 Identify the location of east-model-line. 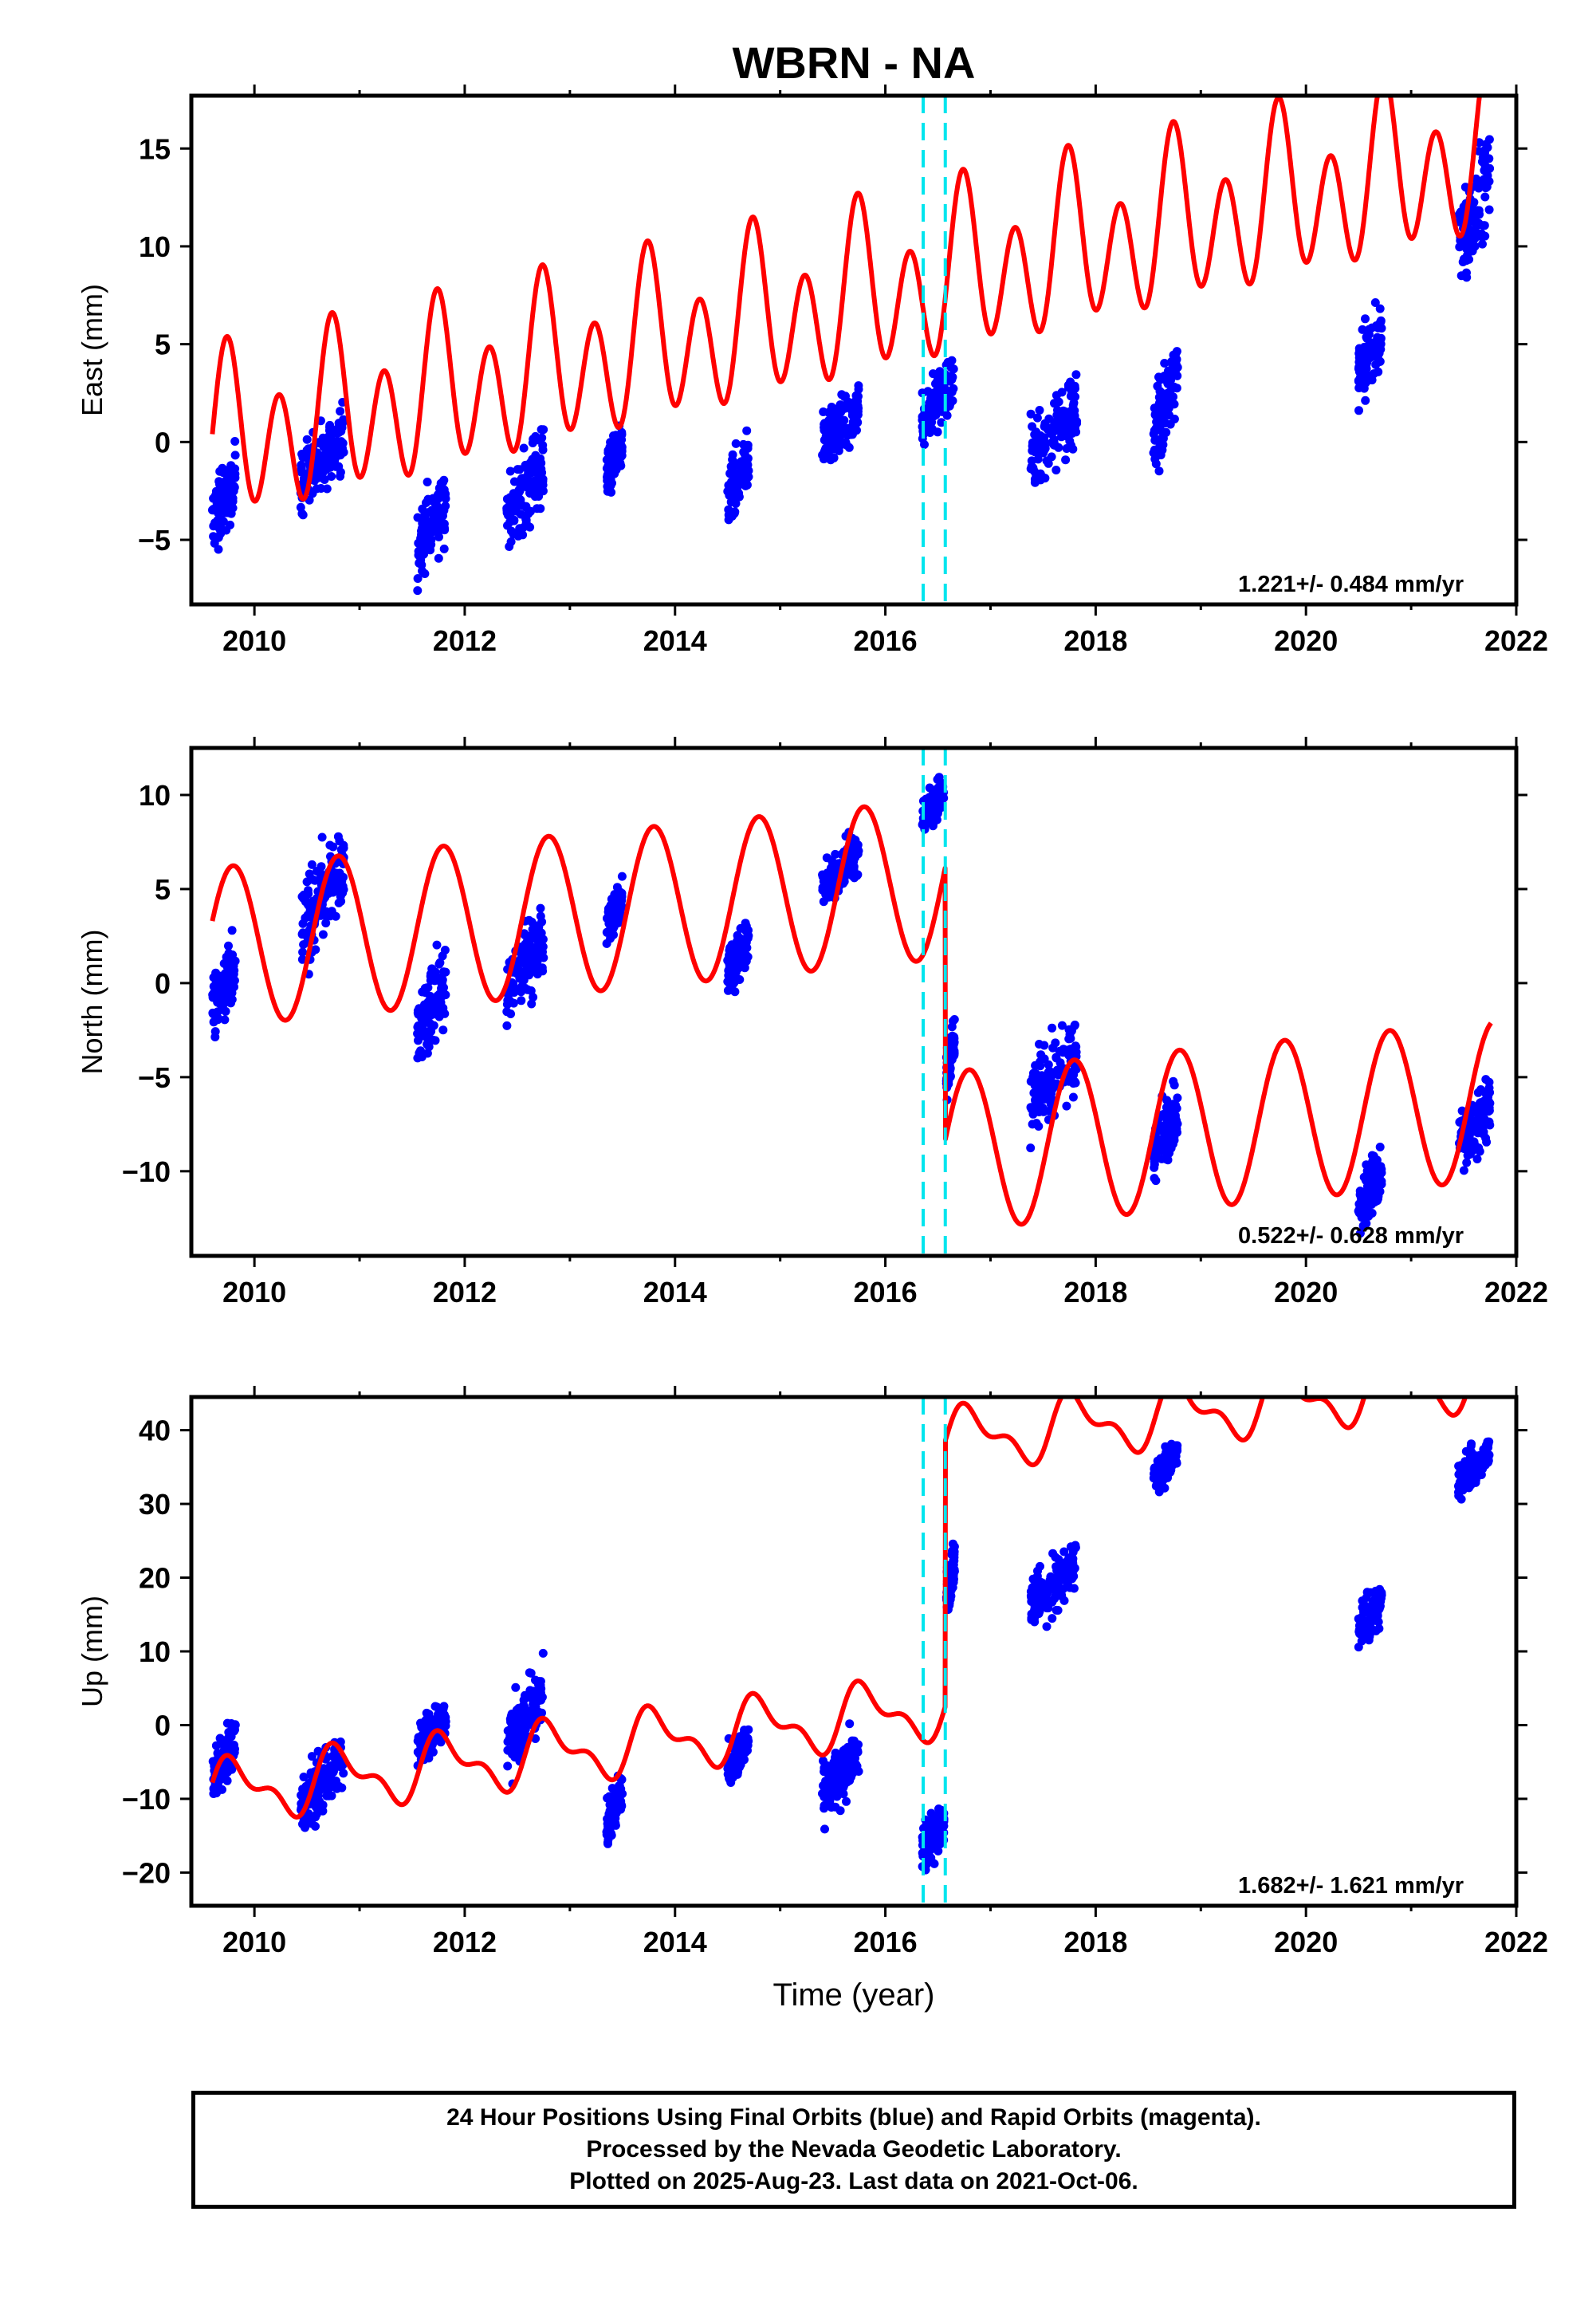
(846, 300).